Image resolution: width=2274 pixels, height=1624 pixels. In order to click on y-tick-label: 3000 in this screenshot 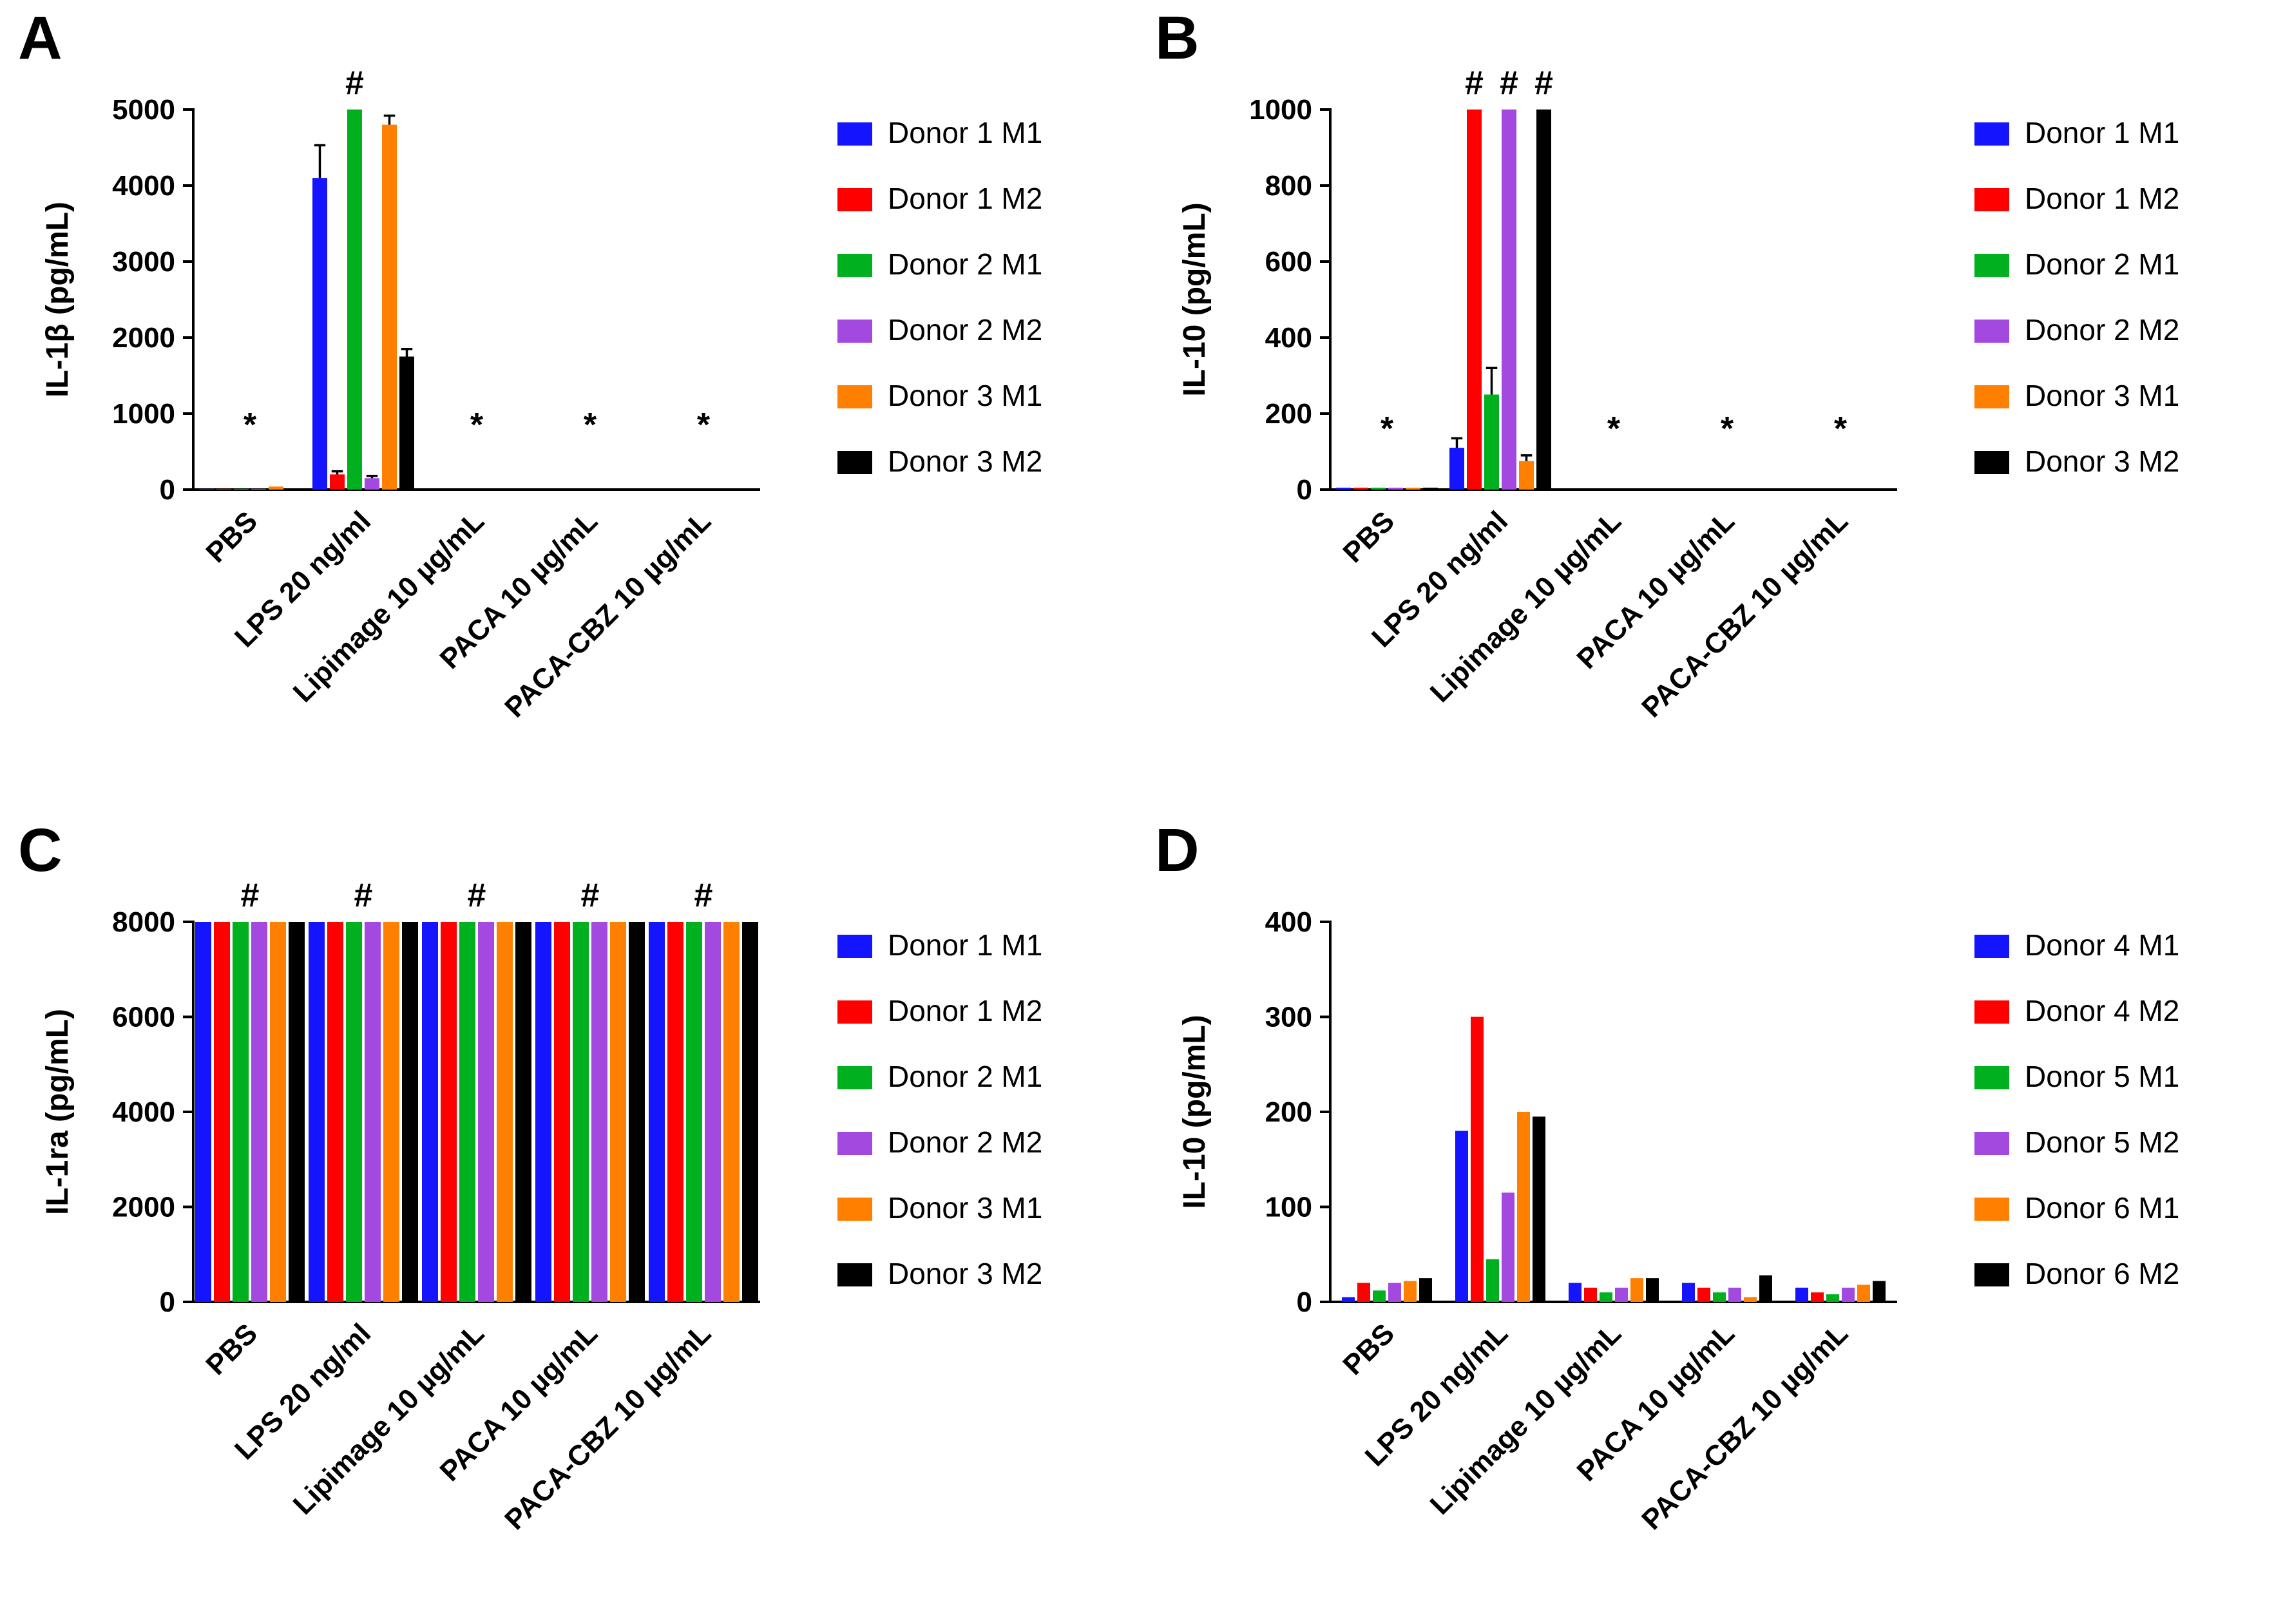, I will do `click(143, 262)`.